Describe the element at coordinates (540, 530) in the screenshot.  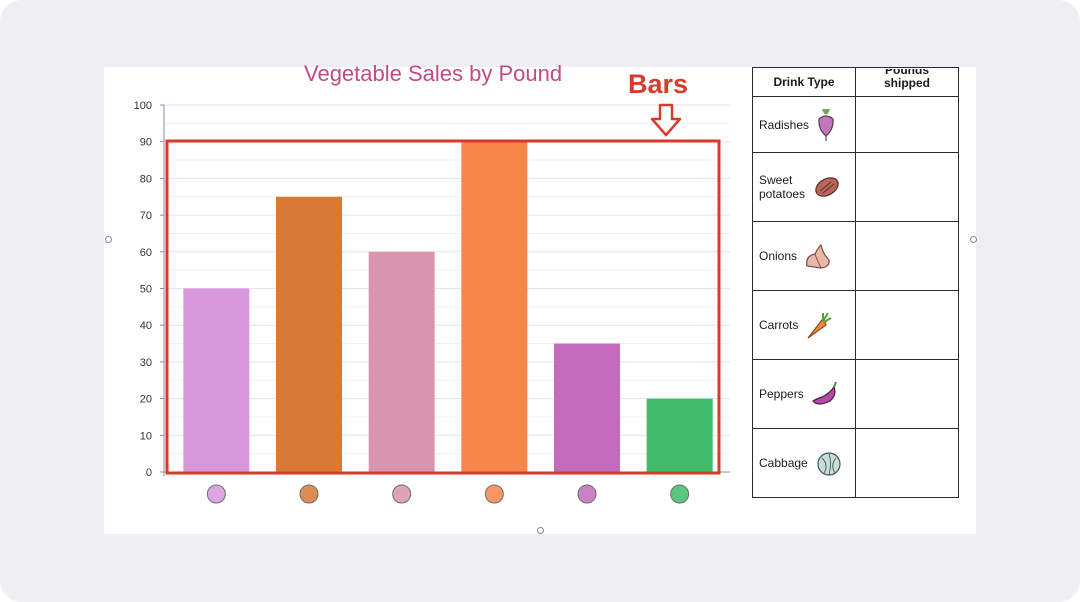
I see `resize-handle-bottom` at that location.